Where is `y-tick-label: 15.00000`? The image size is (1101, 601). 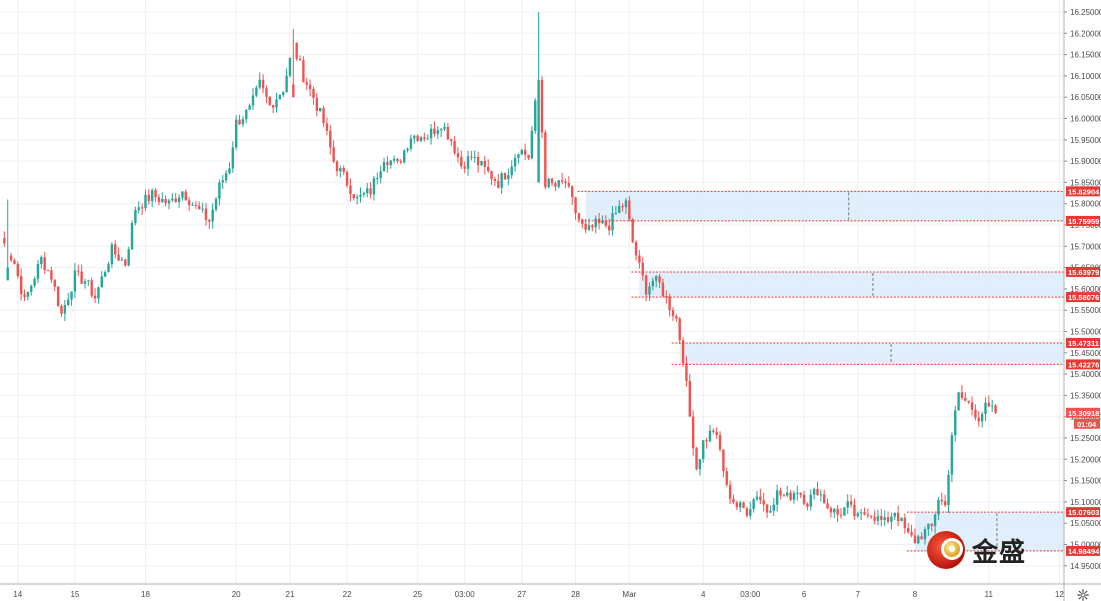
y-tick-label: 15.00000 is located at coordinates (1085, 545).